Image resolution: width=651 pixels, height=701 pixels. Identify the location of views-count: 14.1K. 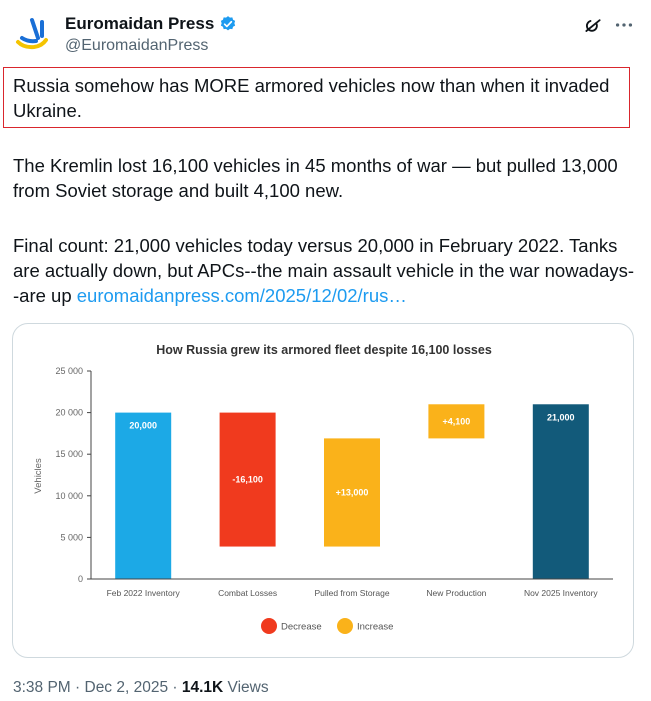
(202, 687).